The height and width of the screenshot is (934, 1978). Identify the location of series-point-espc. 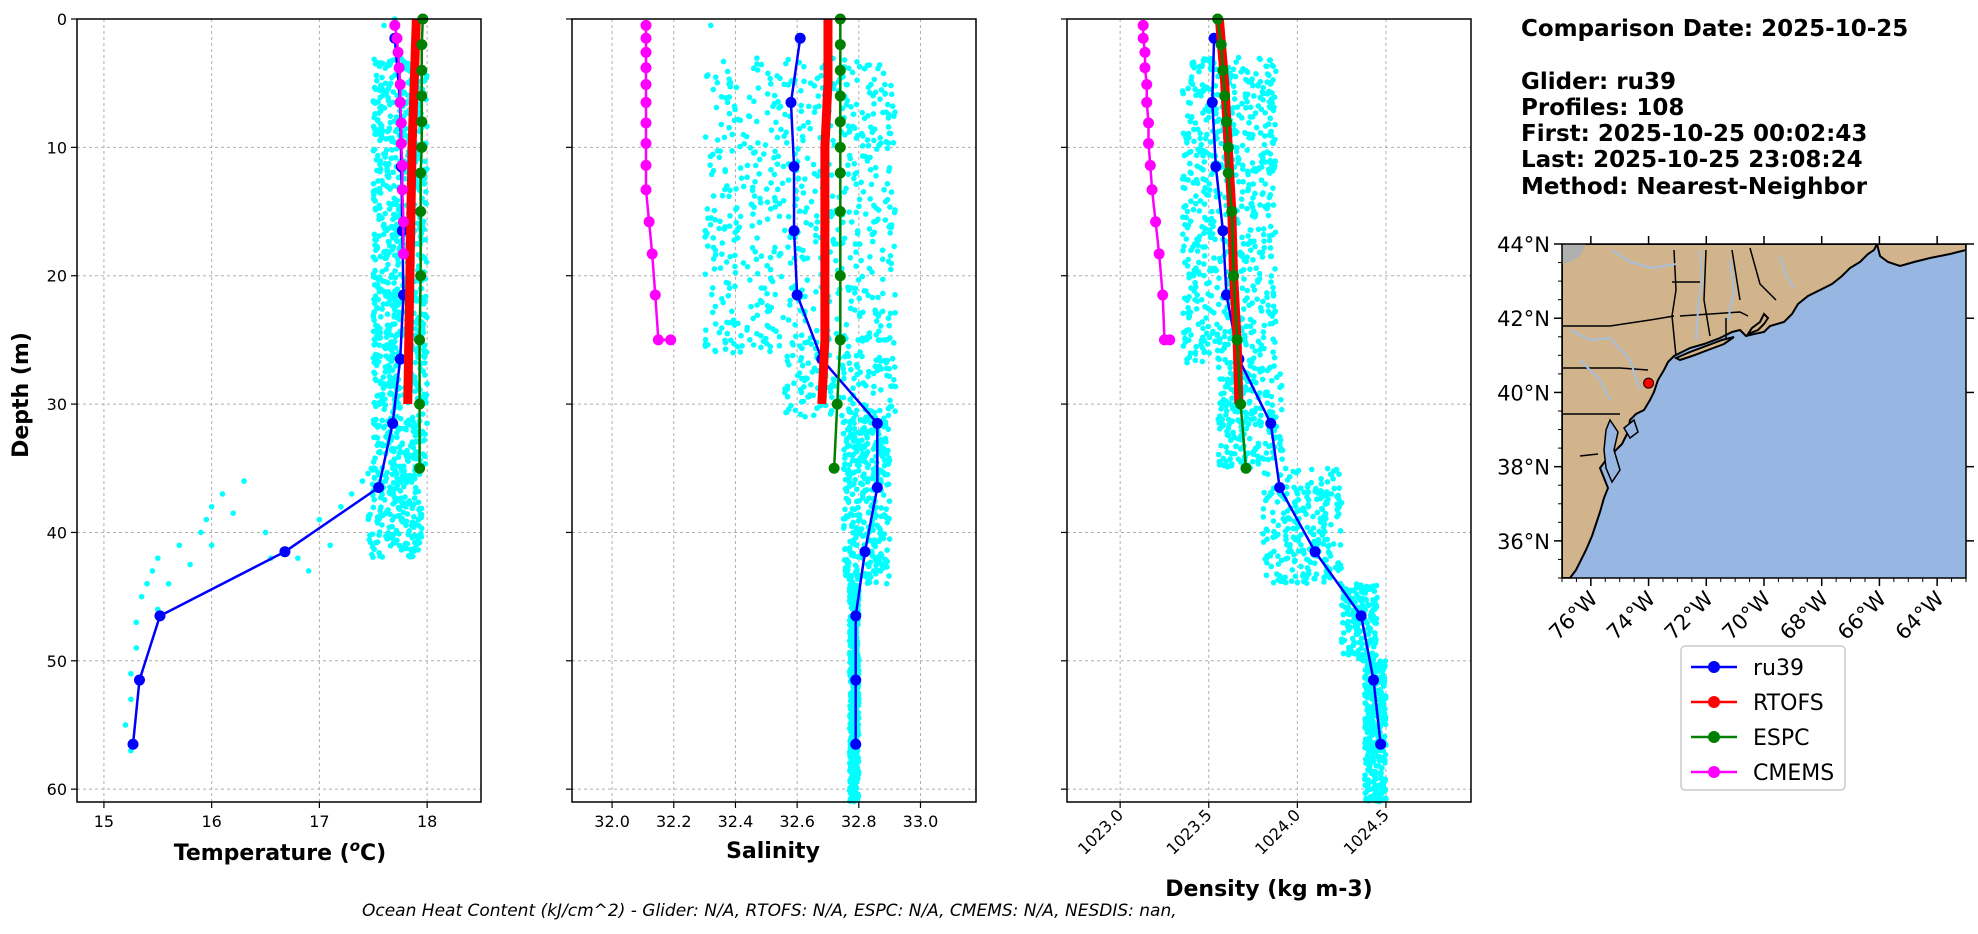
(1246, 468).